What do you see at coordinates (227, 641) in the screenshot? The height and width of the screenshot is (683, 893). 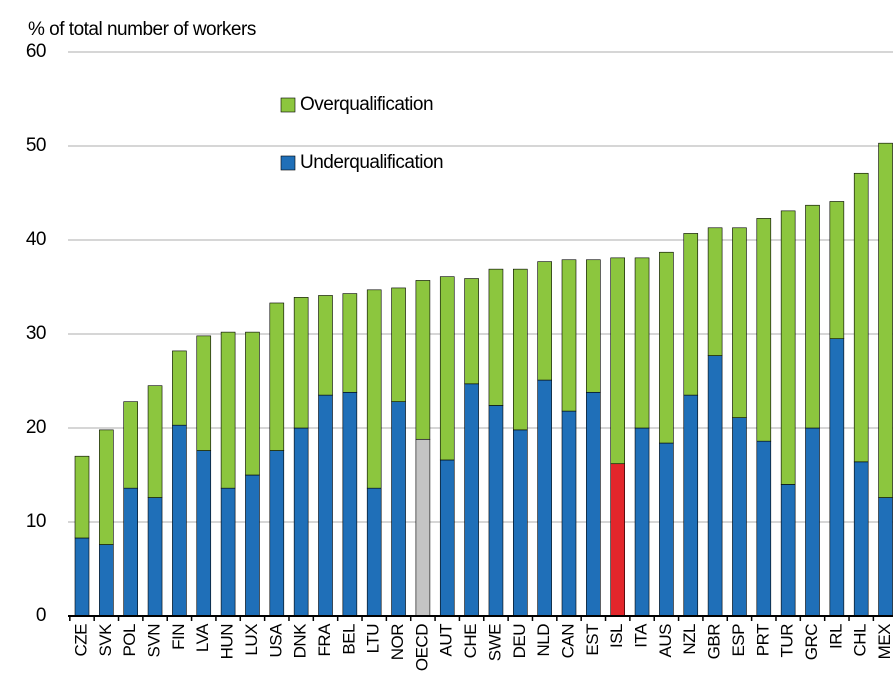 I see `x-tick-label: HUN` at bounding box center [227, 641].